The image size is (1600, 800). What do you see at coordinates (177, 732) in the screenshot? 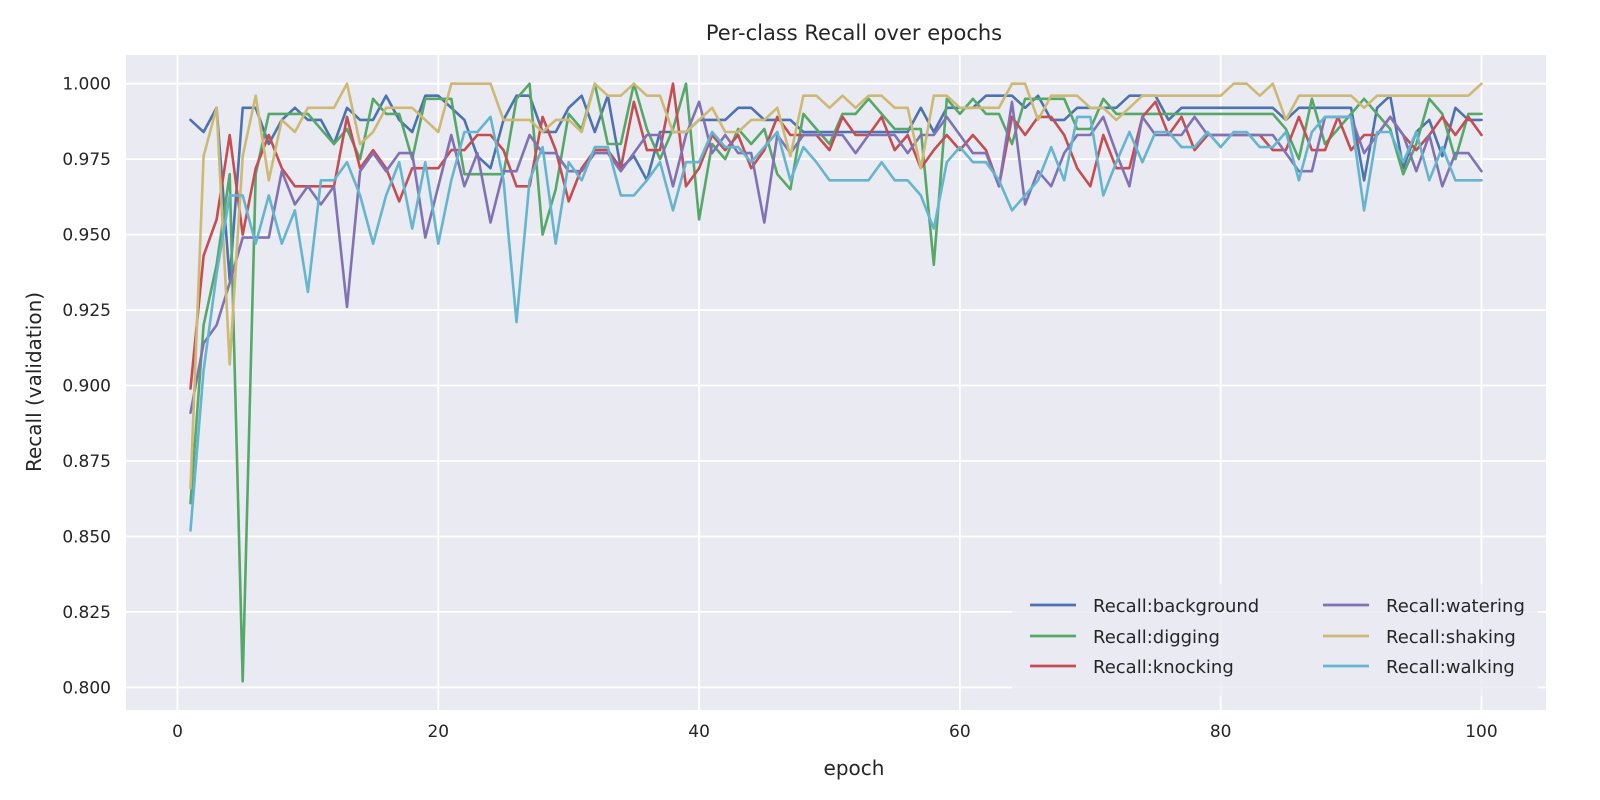
I see `x-tick-label: 0` at bounding box center [177, 732].